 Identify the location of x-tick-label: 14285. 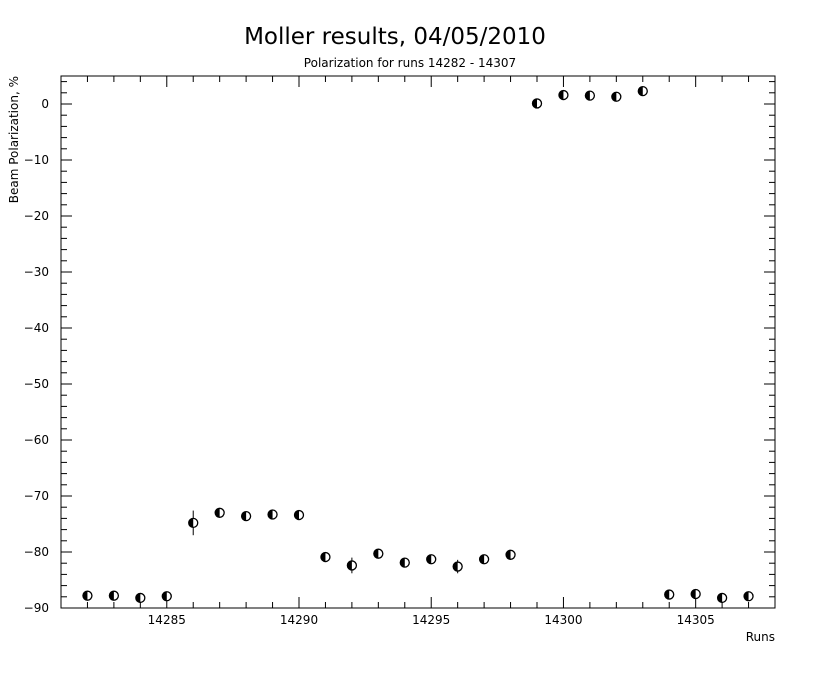
(167, 620).